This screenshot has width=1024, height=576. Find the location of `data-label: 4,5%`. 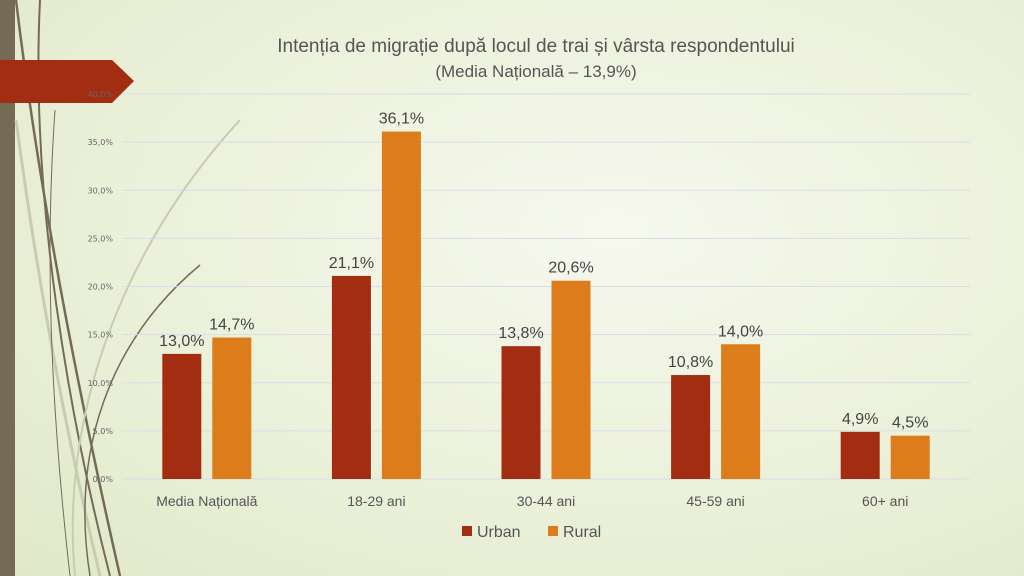

data-label: 4,5% is located at coordinates (910, 423).